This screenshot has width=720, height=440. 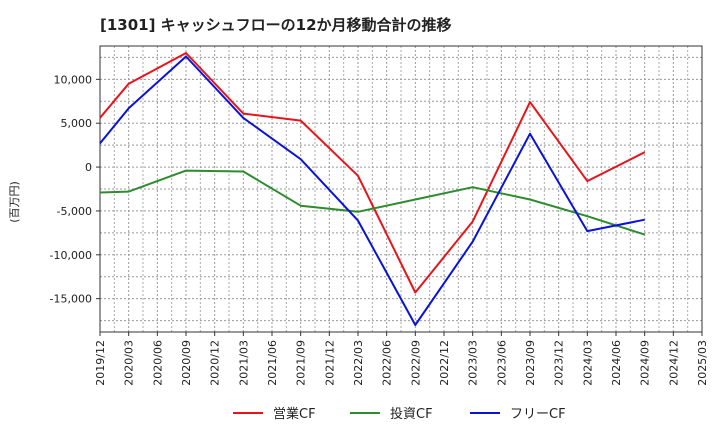 I want to click on legend-label: 営業CF, so click(x=294, y=414).